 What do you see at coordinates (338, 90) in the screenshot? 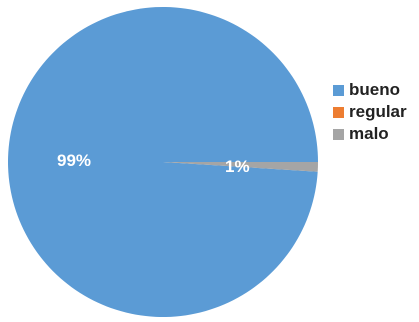
I see `legend-swatch-bueno` at bounding box center [338, 90].